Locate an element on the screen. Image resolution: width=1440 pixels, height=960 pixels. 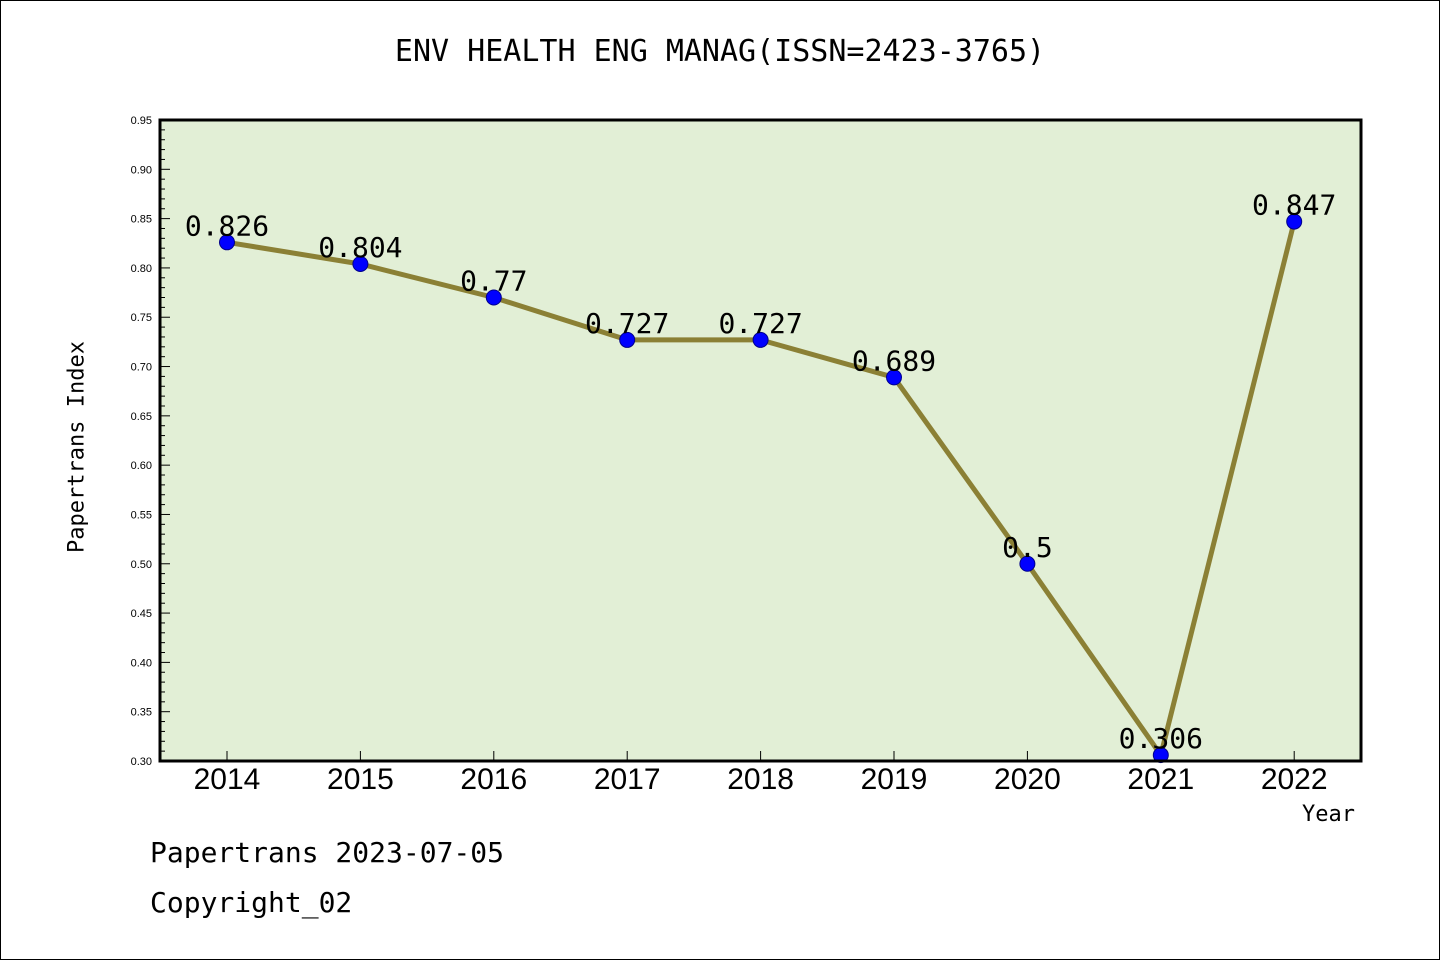
y-tick-label: 0.75 is located at coordinates (141, 318).